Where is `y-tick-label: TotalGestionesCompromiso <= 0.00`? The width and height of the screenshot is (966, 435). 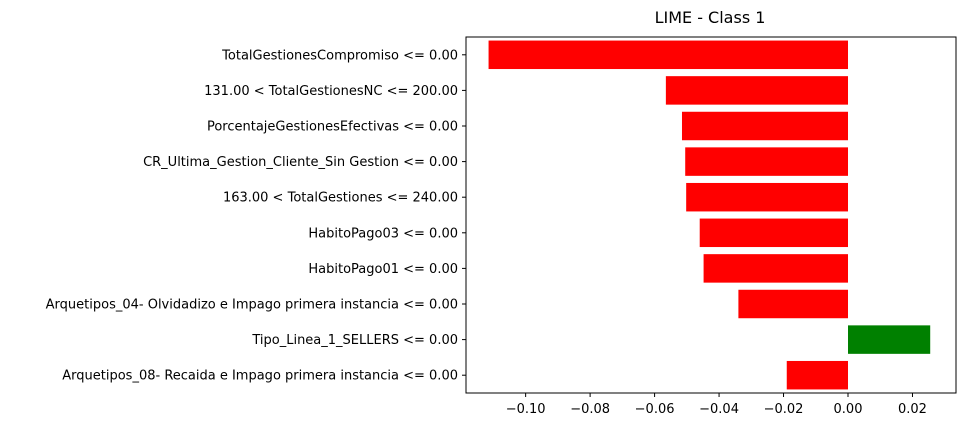 y-tick-label: TotalGestionesCompromiso <= 0.00 is located at coordinates (339, 55).